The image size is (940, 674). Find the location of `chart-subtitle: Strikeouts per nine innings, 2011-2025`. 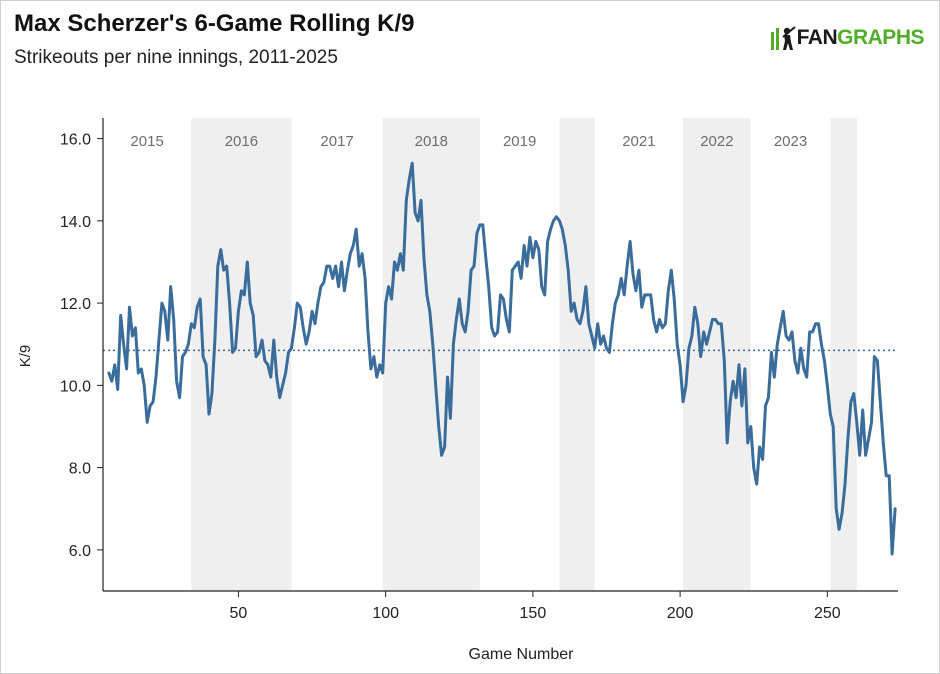

chart-subtitle: Strikeouts per nine innings, 2011-2025 is located at coordinates (176, 57).